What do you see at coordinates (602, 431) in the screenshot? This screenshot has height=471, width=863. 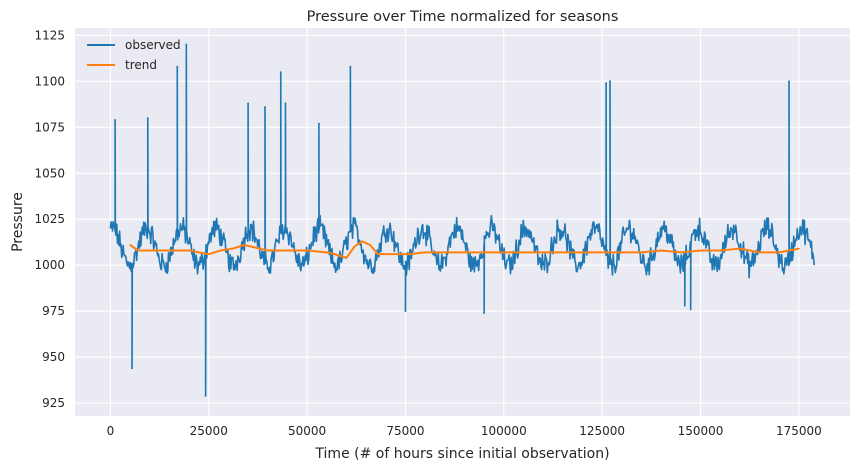 I see `x-tick-label: 125000` at bounding box center [602, 431].